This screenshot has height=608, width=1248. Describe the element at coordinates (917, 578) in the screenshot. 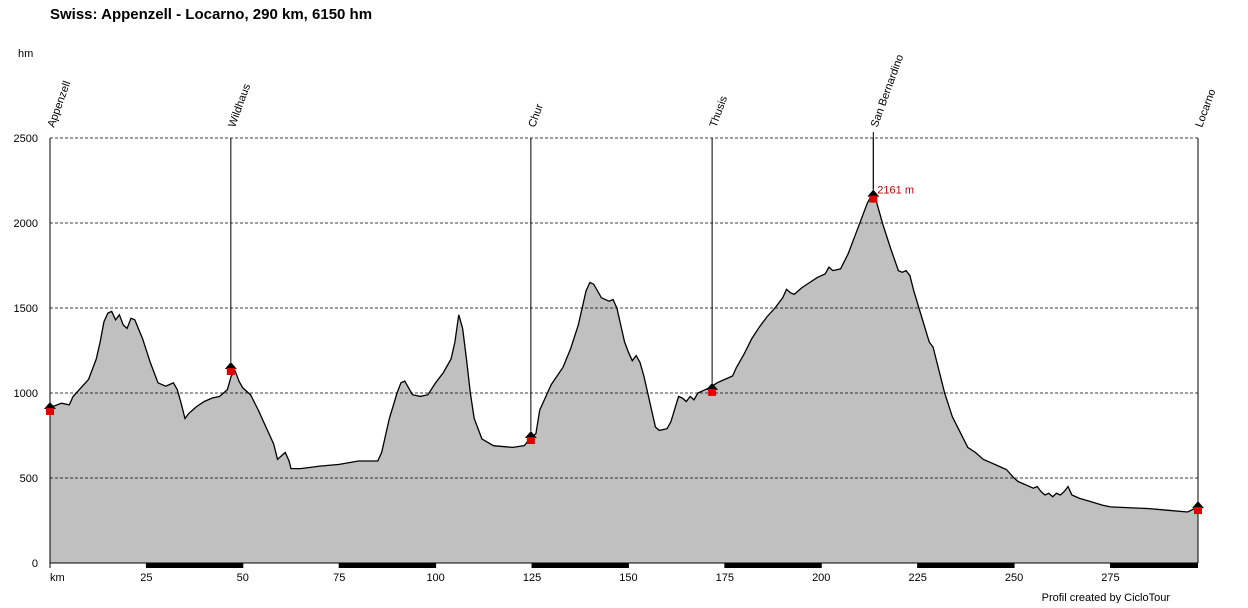

I see `x-tick-label: 225` at that location.